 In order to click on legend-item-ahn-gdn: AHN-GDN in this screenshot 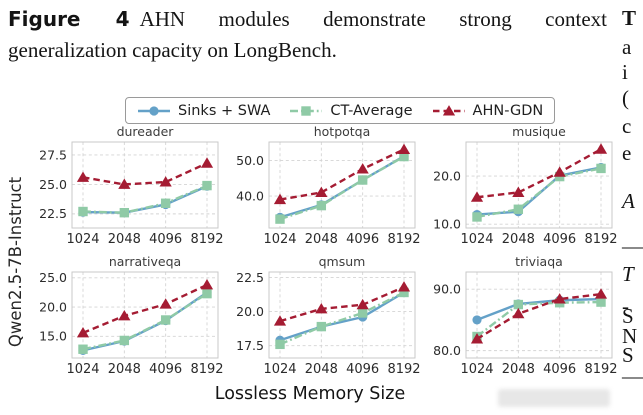, I will do `click(488, 110)`.